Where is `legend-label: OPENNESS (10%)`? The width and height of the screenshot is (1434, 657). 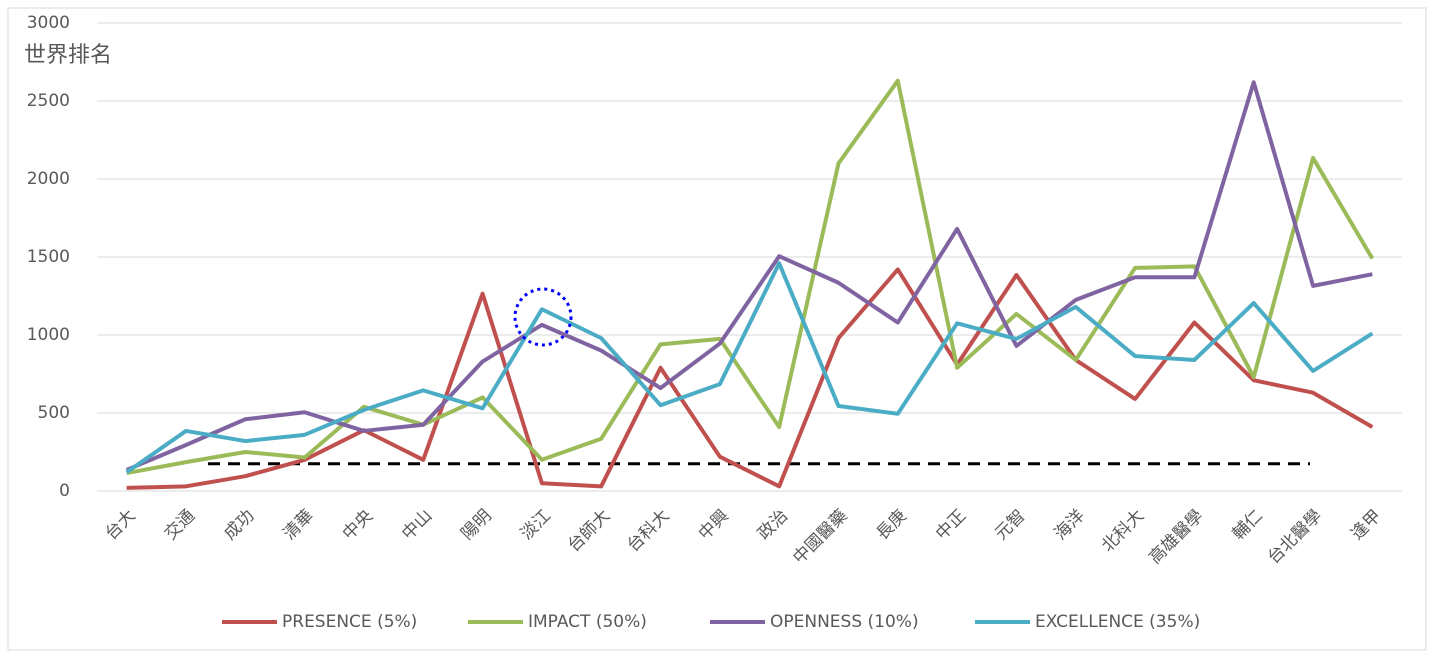
legend-label: OPENNESS (10%) is located at coordinates (844, 622).